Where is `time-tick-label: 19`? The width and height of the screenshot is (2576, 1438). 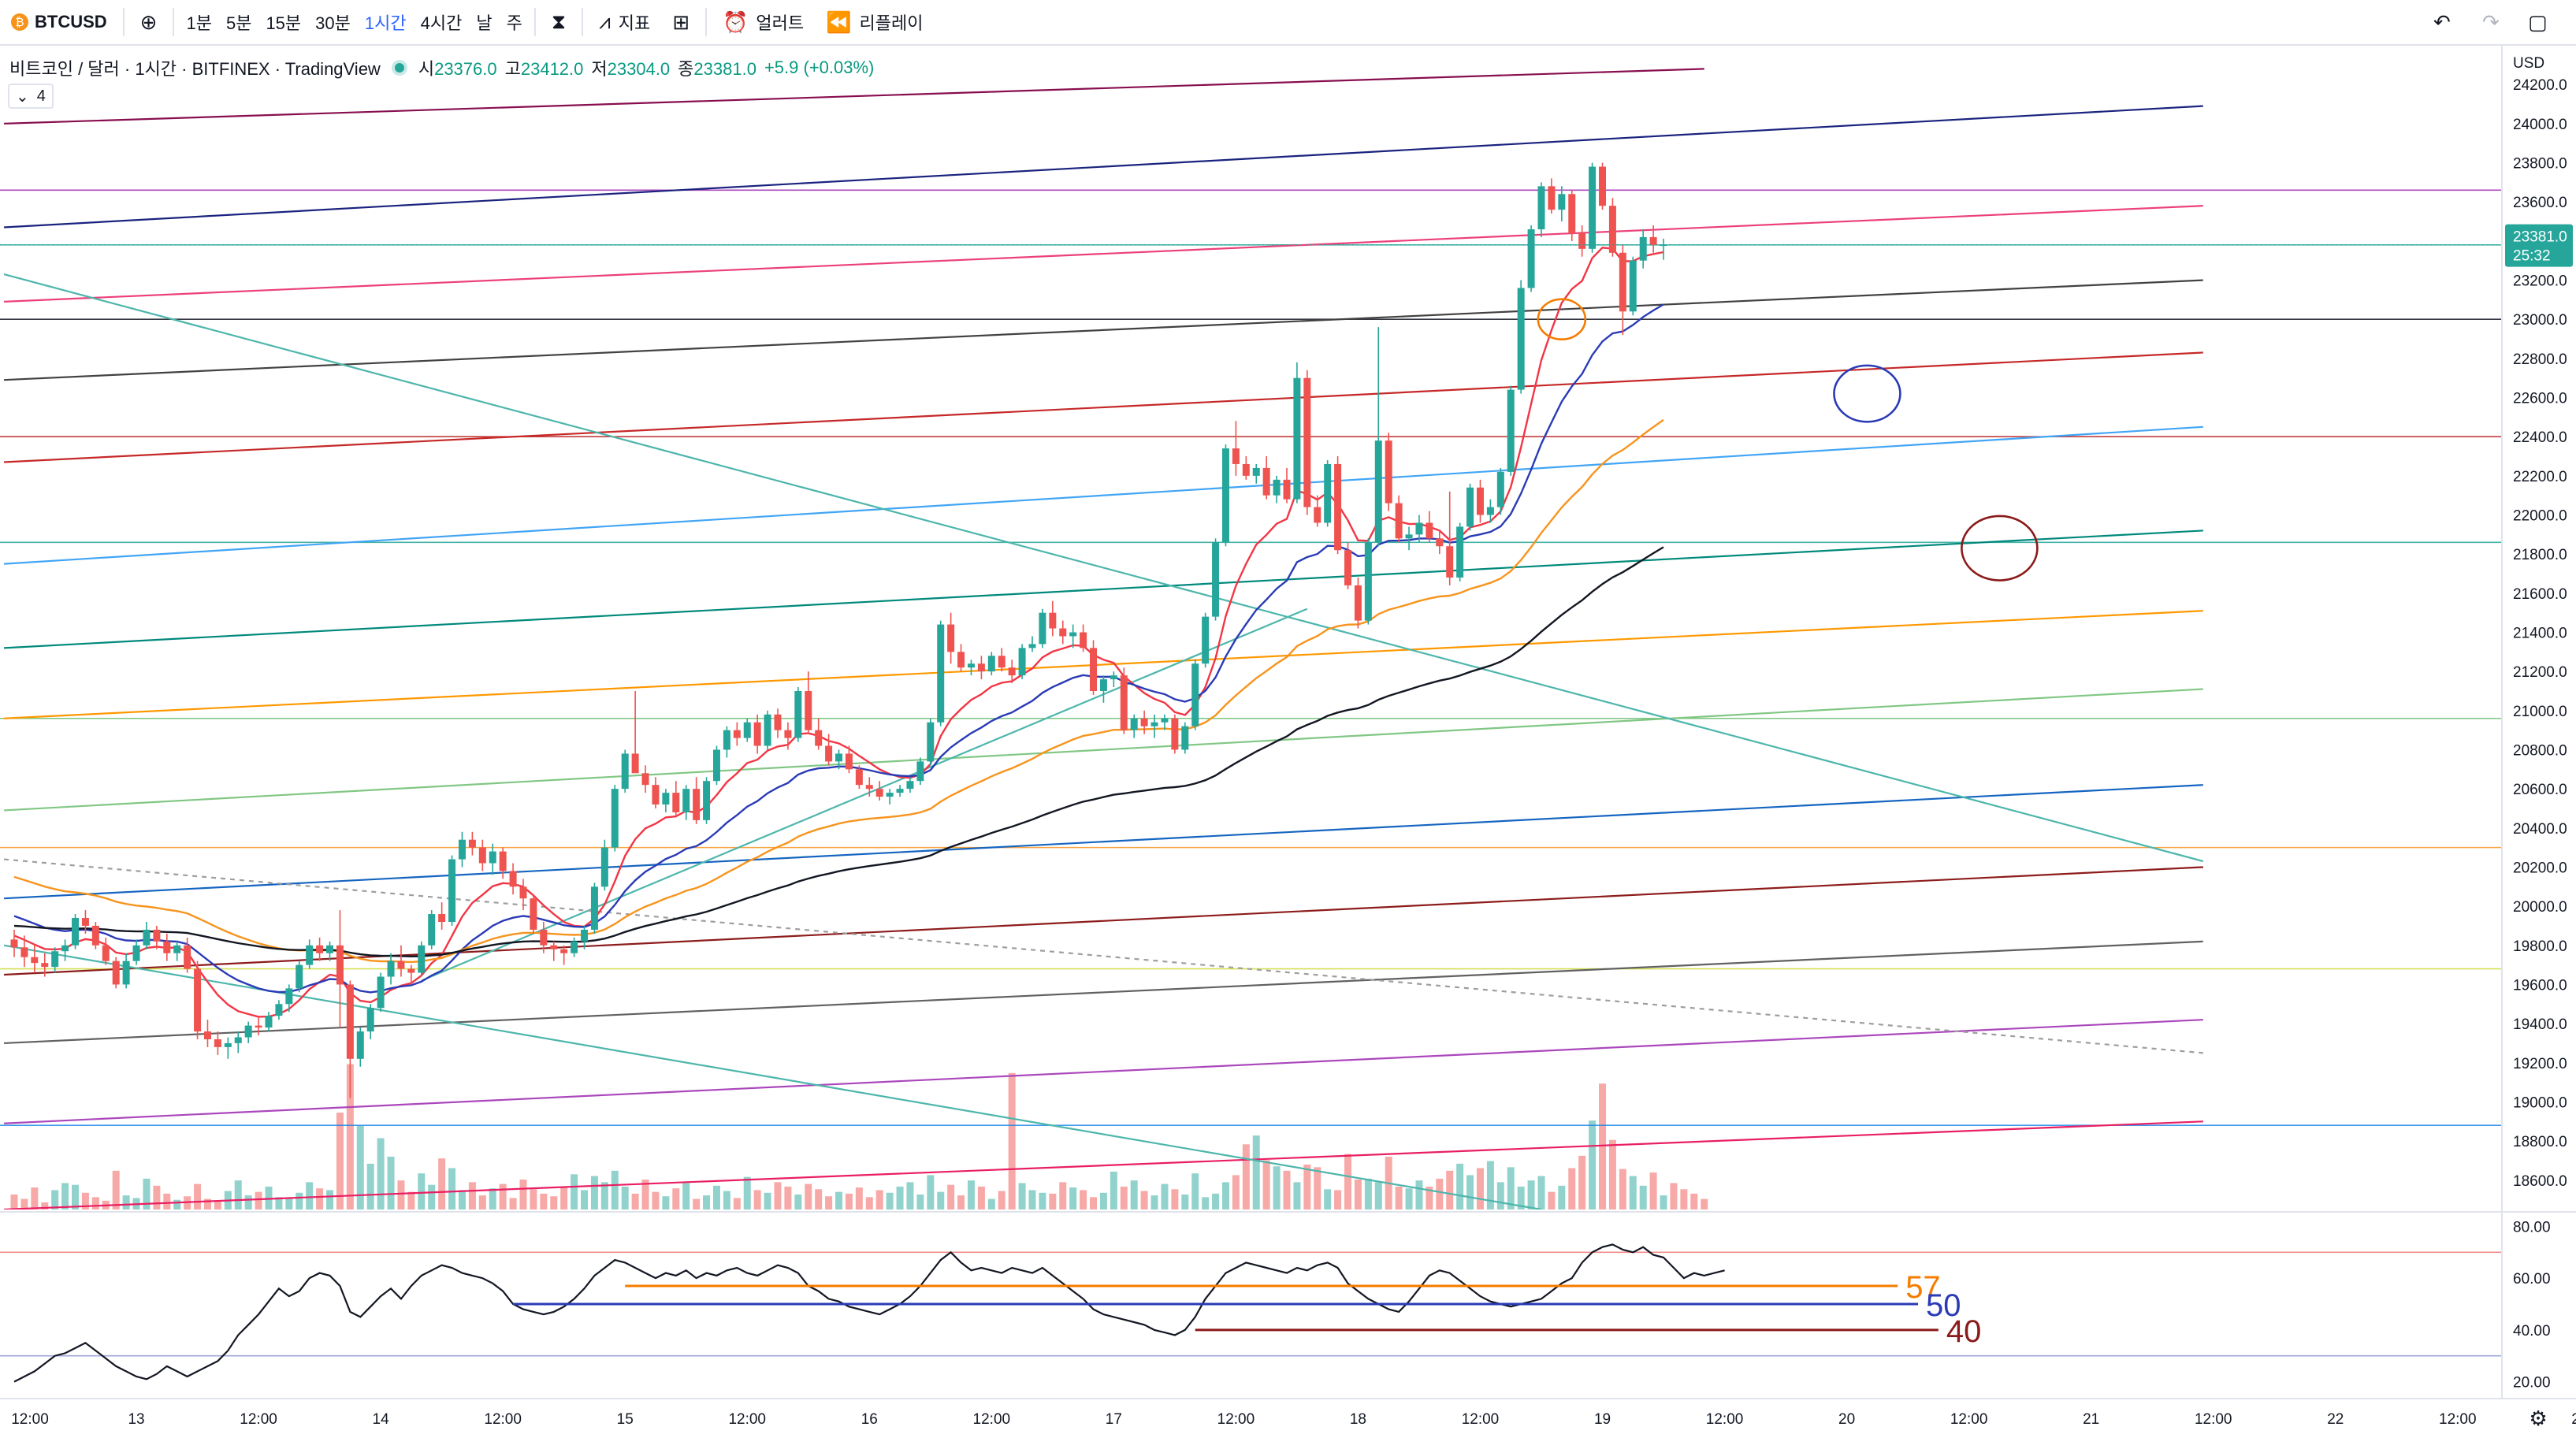
time-tick-label: 19 is located at coordinates (1602, 1419).